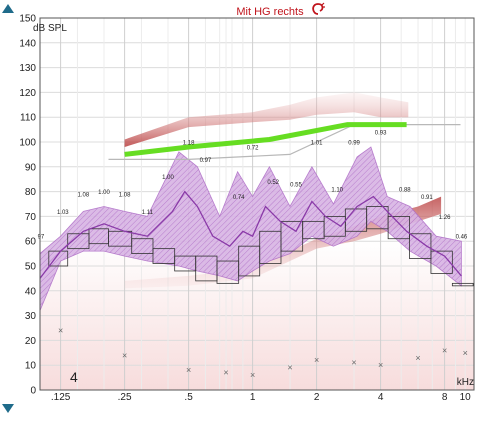  Describe the element at coordinates (239, 198) in the screenshot. I see `data-label: 0.74` at that location.